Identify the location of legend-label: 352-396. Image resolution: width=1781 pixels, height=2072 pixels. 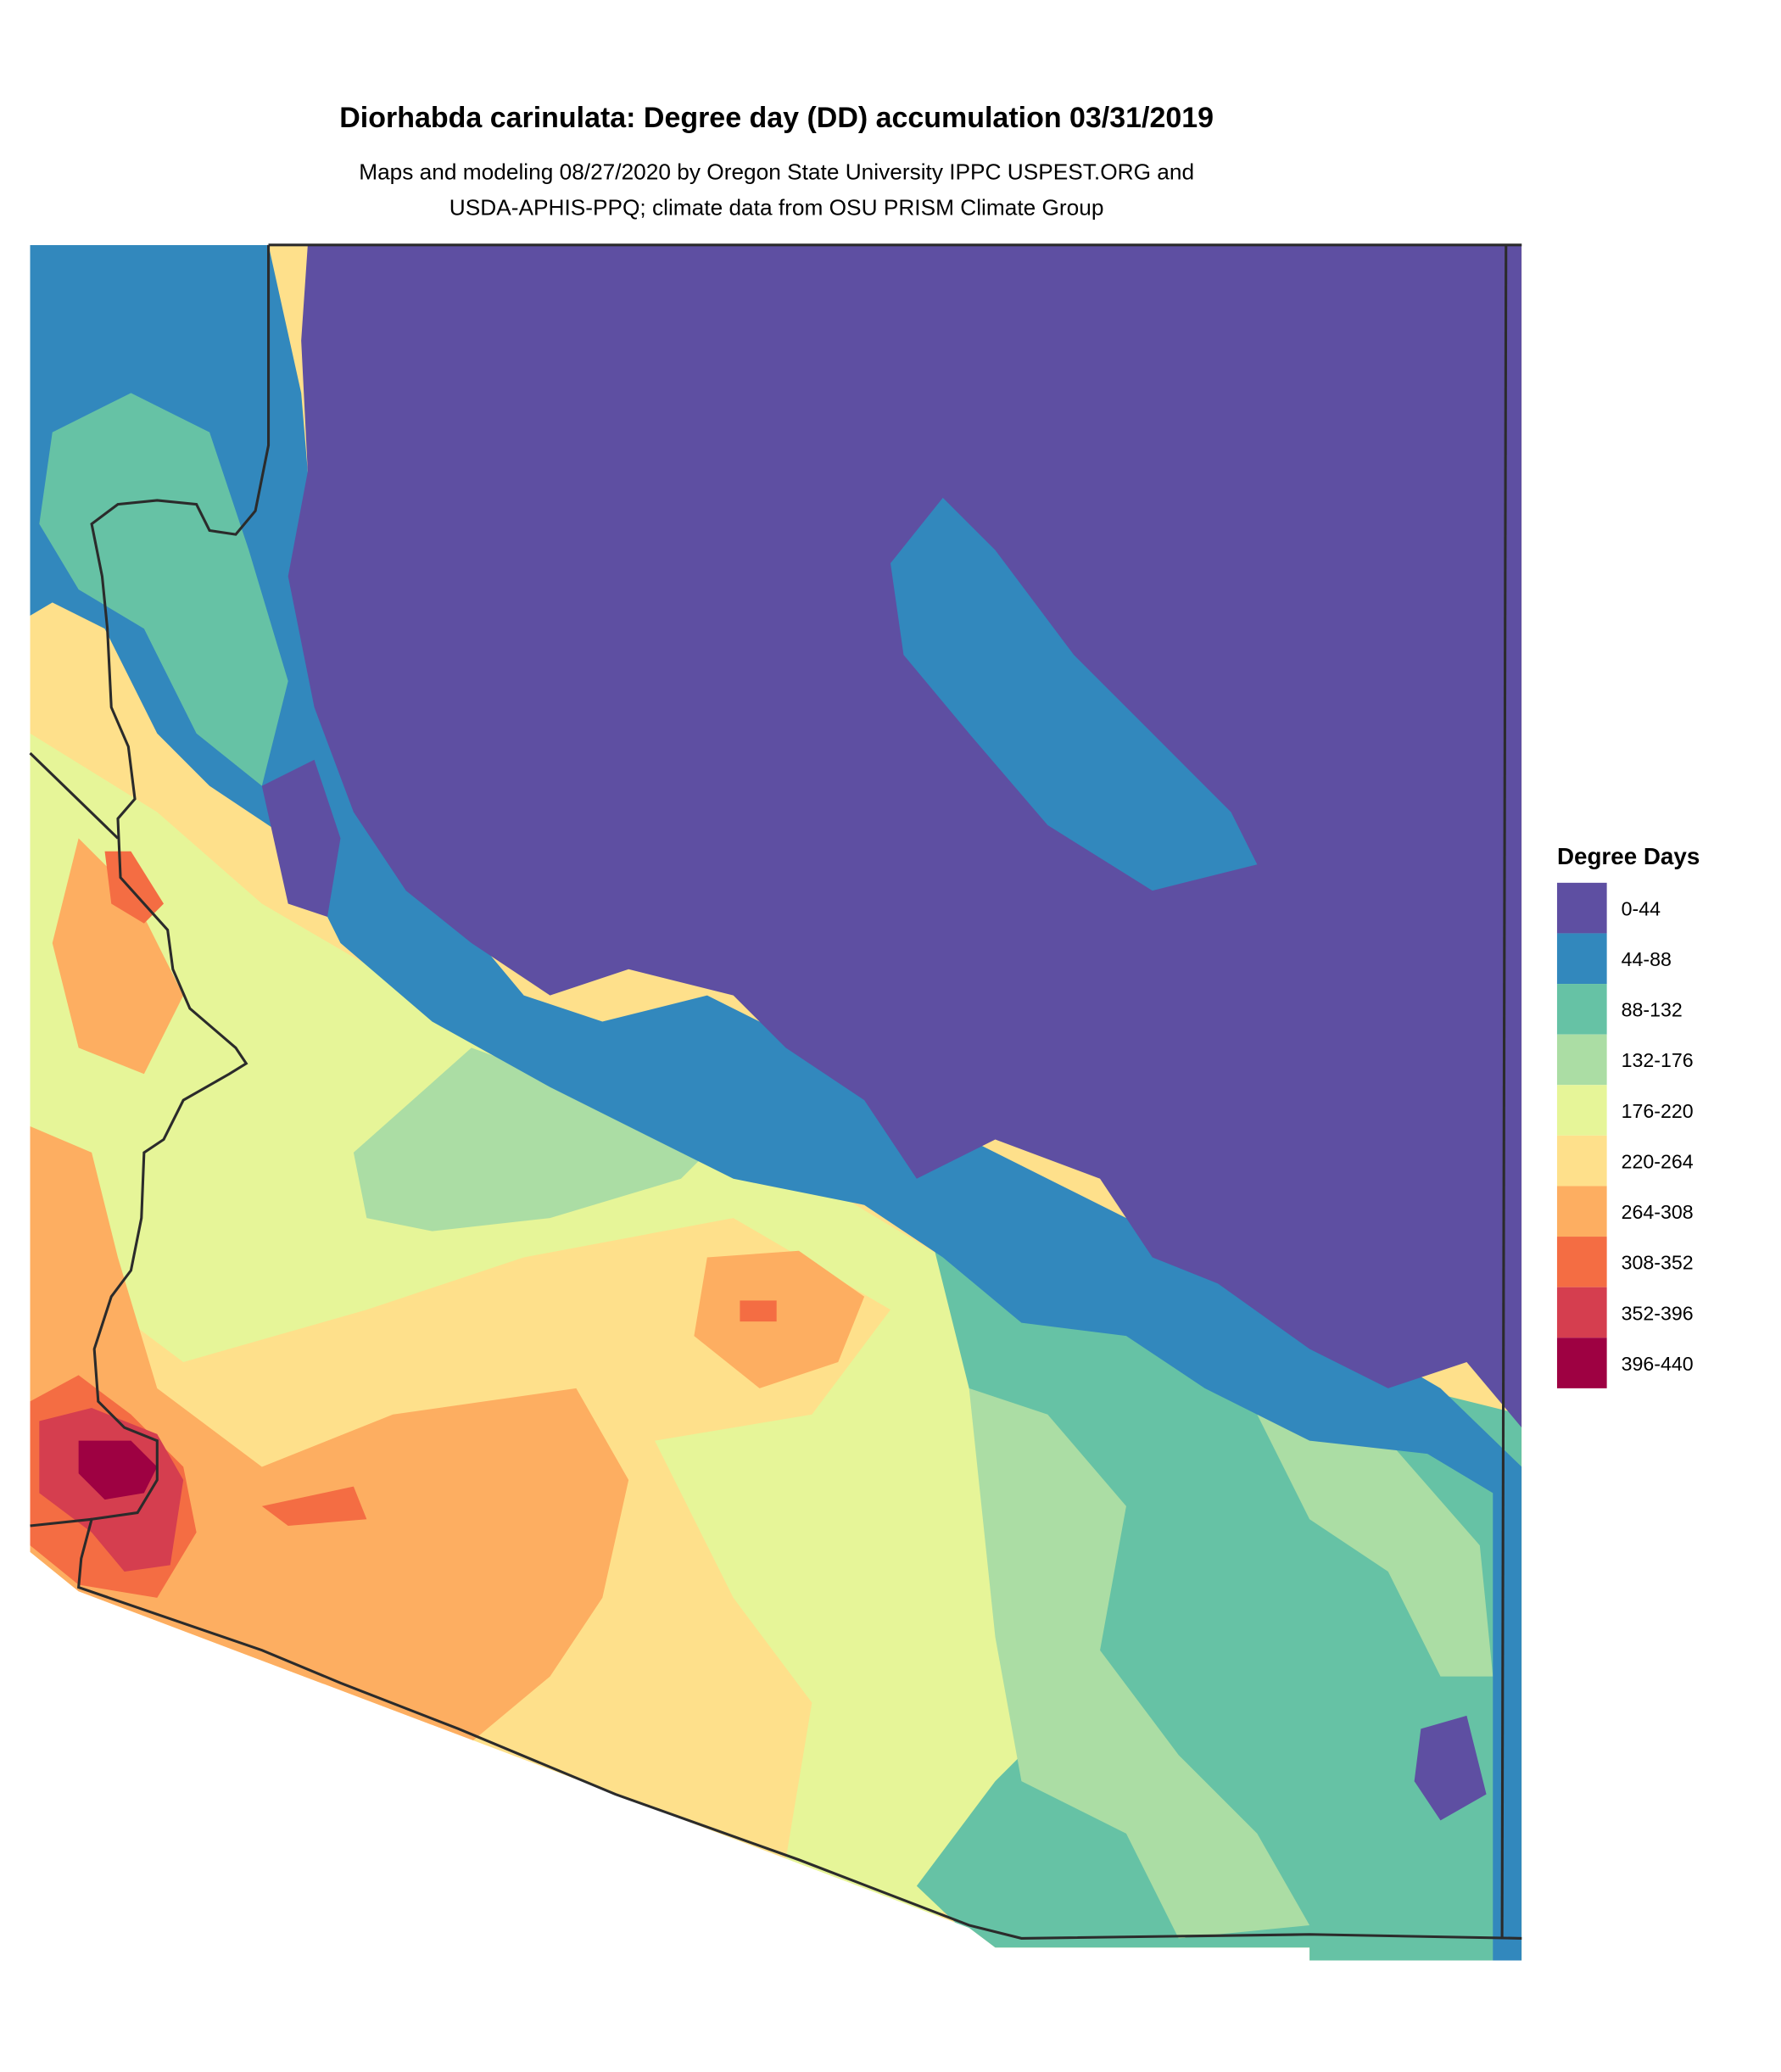
(1658, 1313).